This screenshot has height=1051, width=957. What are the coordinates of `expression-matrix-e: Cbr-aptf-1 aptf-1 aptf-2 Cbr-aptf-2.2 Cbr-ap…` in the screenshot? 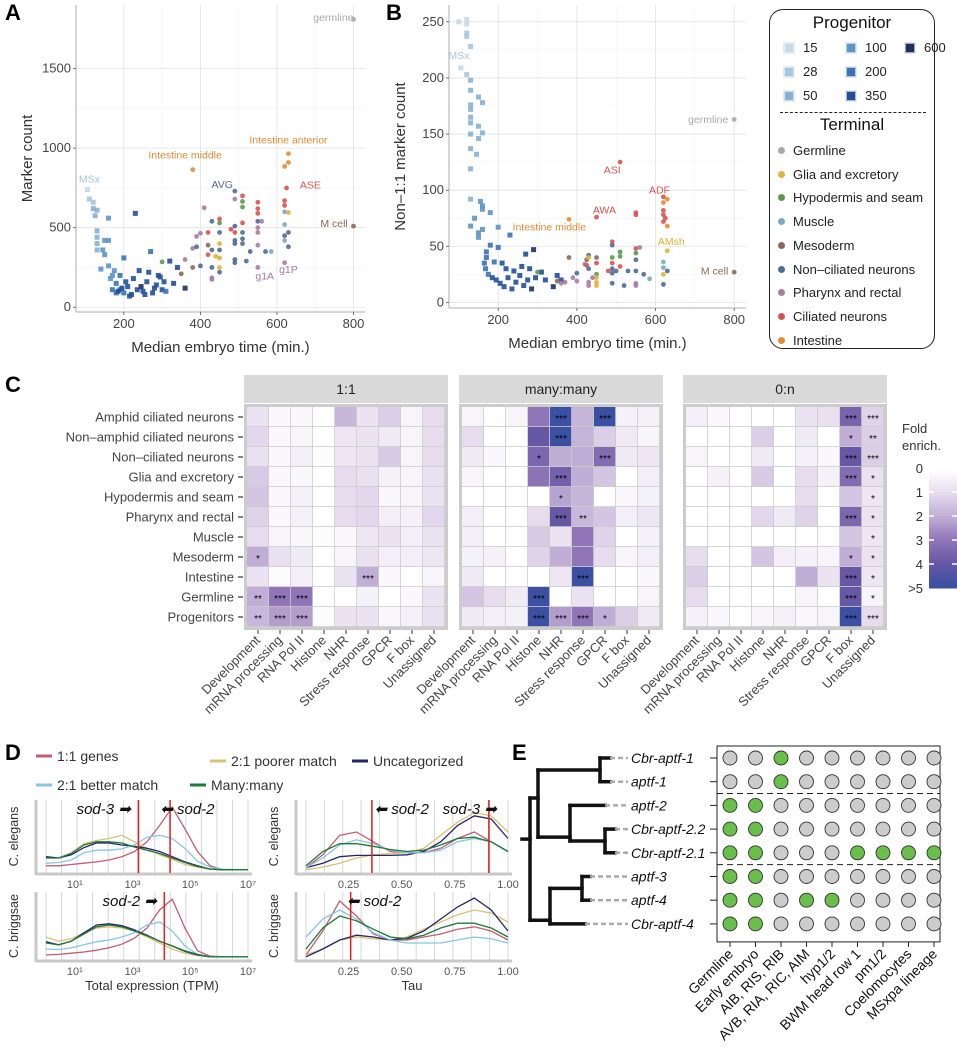 It's located at (731, 894).